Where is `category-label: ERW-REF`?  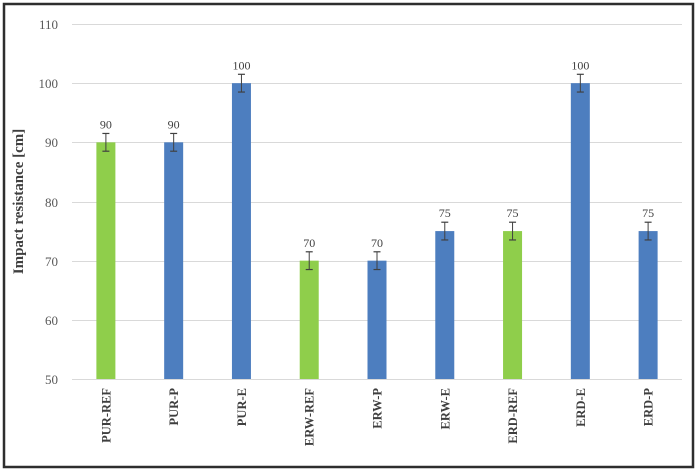
category-label: ERW-REF is located at coordinates (310, 417).